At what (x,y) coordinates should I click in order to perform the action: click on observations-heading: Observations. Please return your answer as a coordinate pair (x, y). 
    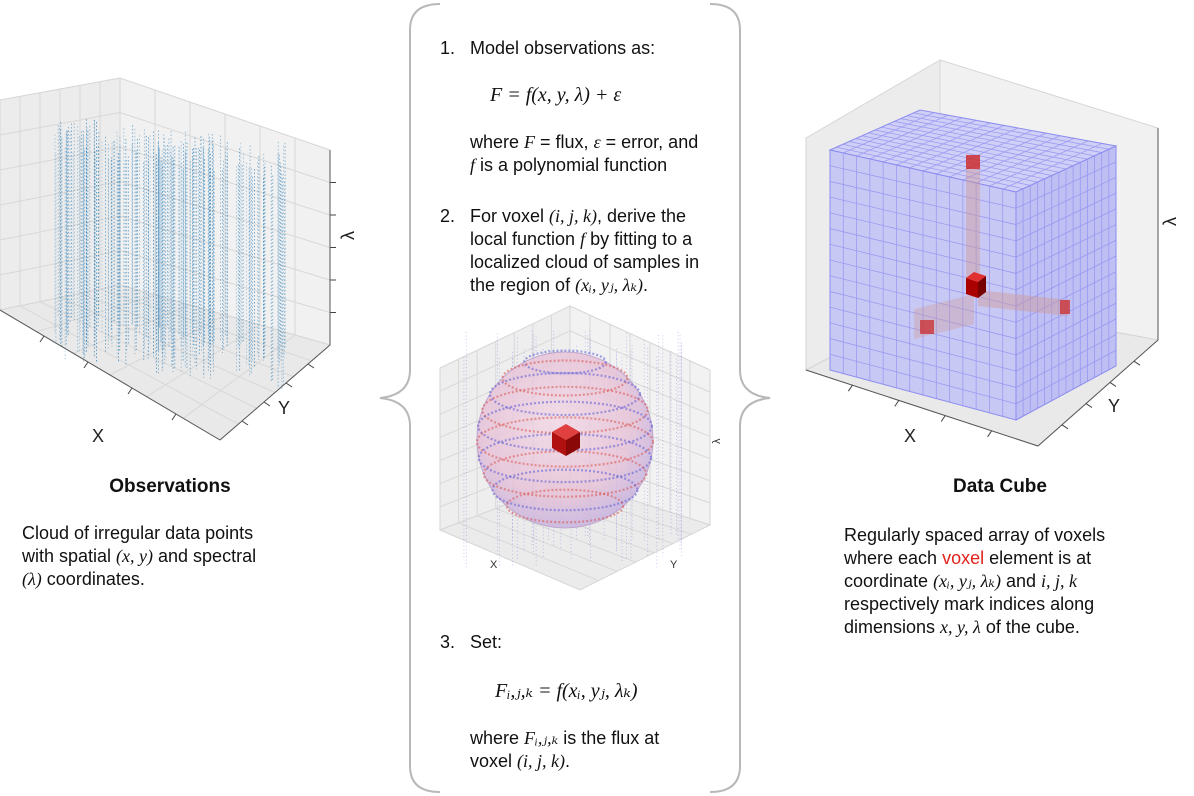
    Looking at the image, I should click on (170, 486).